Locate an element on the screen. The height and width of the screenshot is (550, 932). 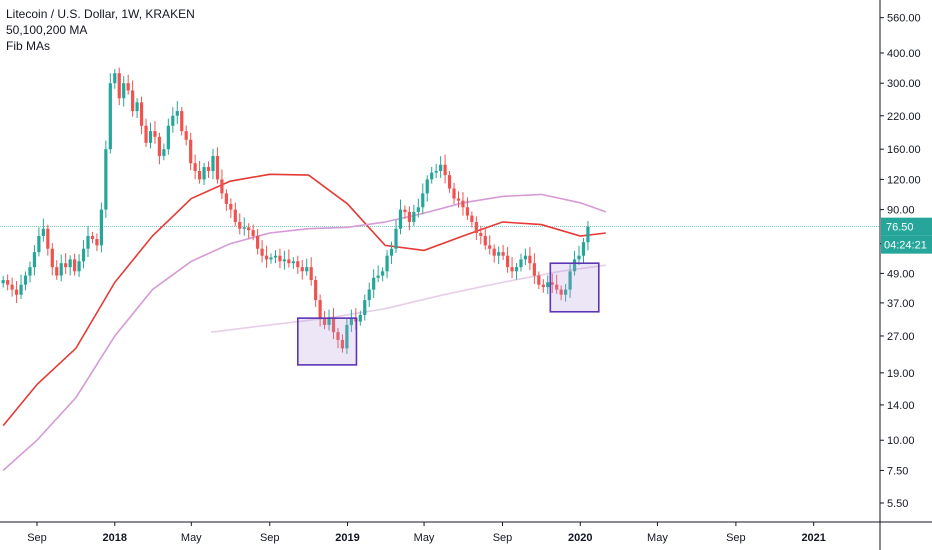
time-tick-label: 2019 is located at coordinates (347, 538).